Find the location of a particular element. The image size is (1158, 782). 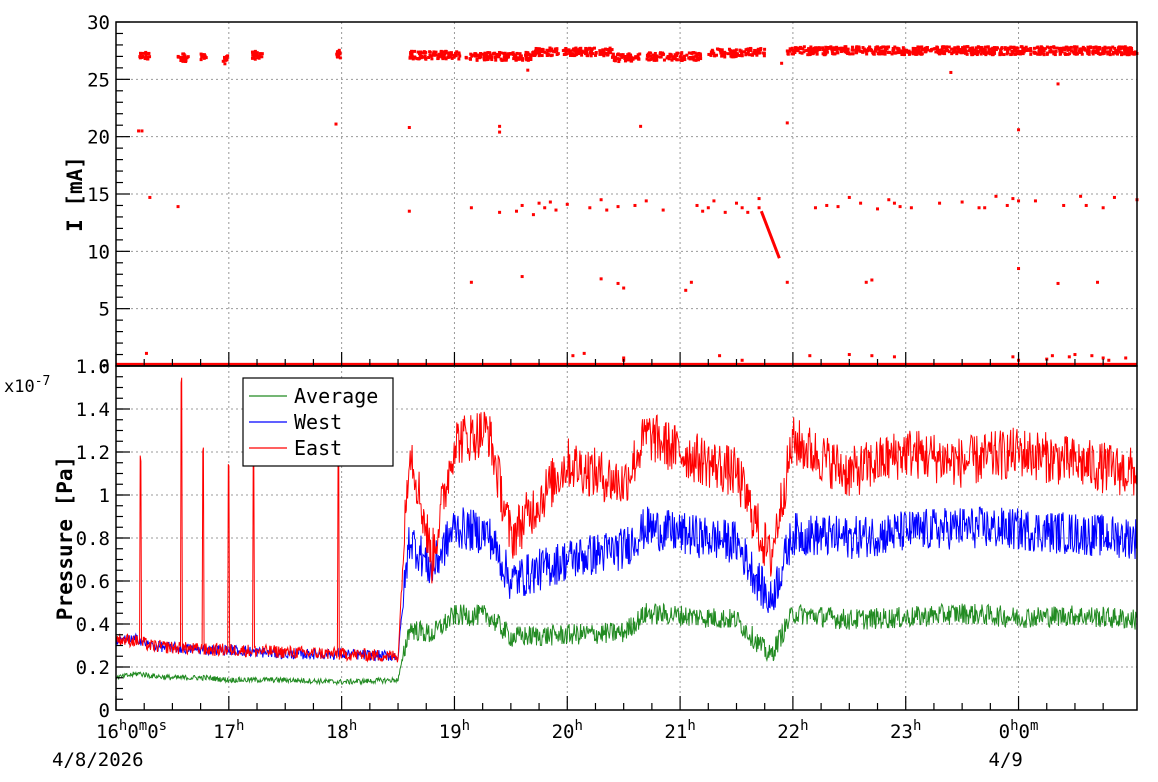

x-tick-label: 0h0m is located at coordinates (1019, 730).